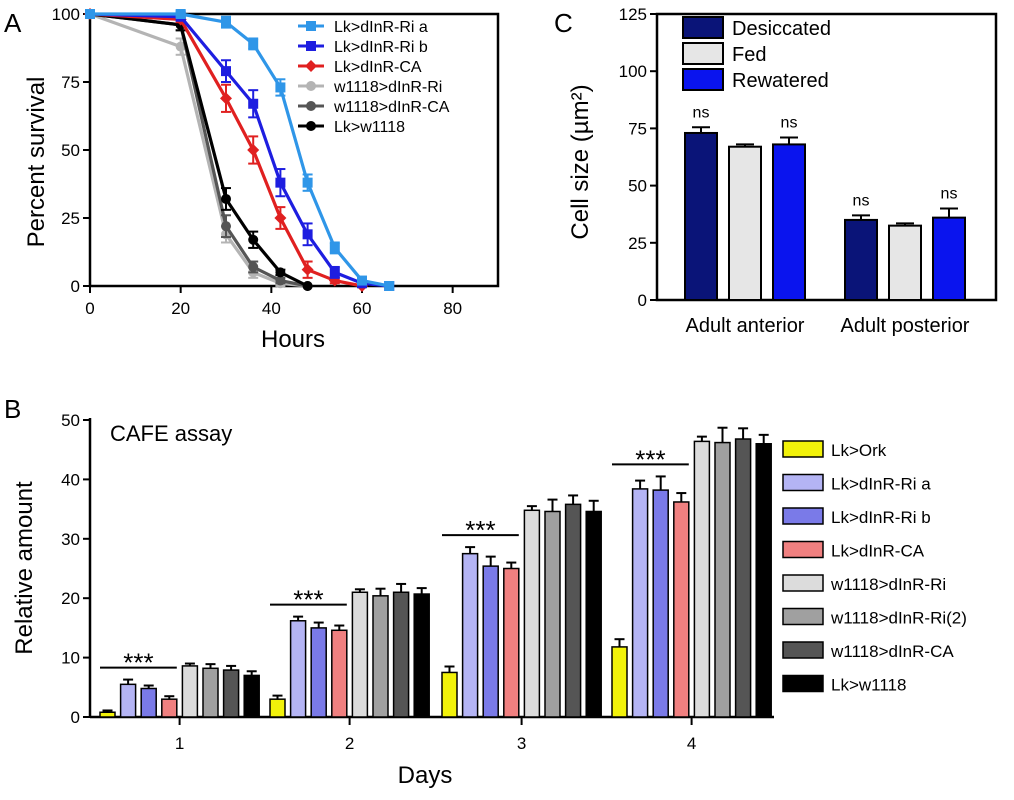  I want to click on panel-c-ytick-label: 125, so click(633, 14).